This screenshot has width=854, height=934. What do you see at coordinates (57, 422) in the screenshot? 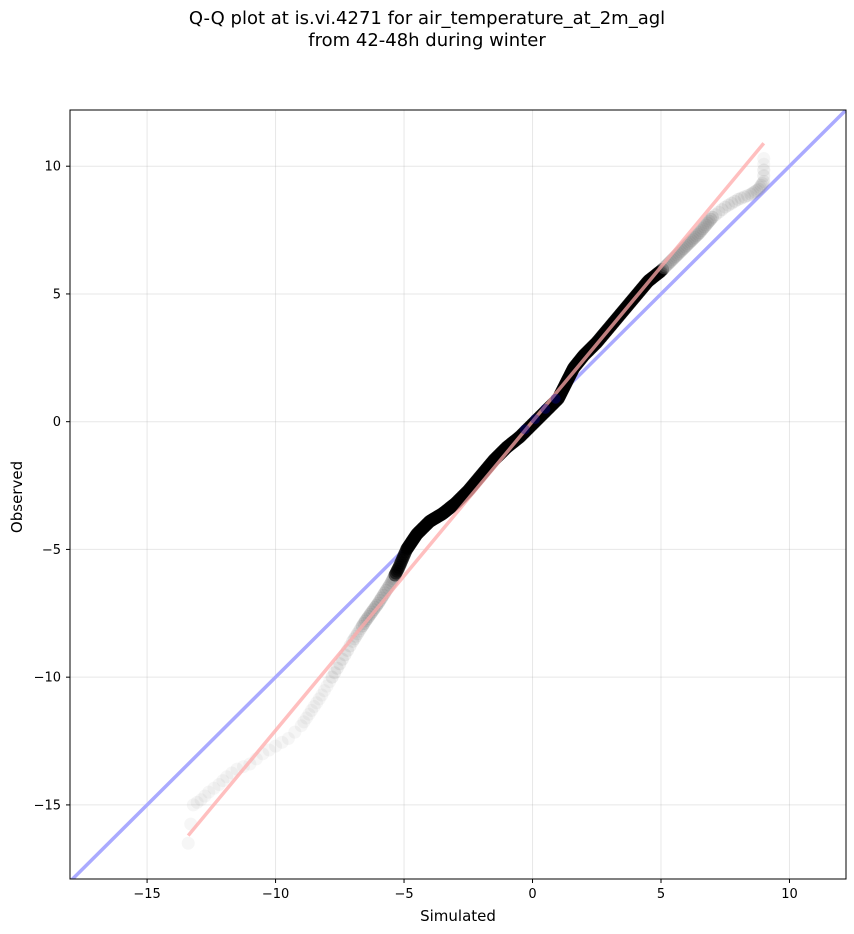
I see `y-tick-label: 0` at bounding box center [57, 422].